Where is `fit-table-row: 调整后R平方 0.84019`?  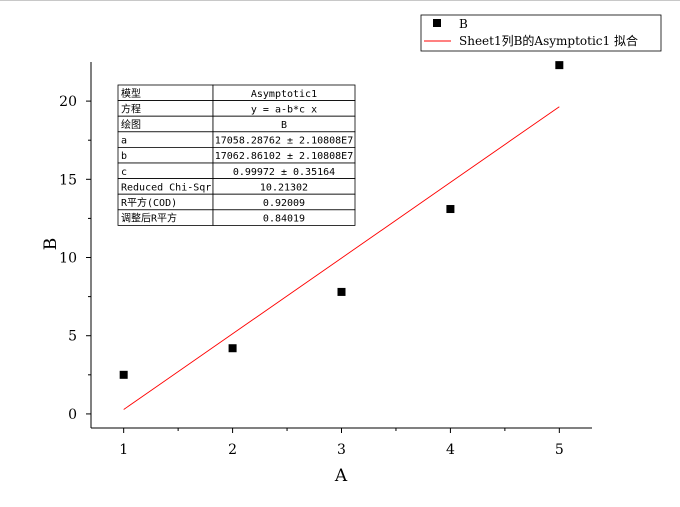 fit-table-row: 调整后R平方 0.84019 is located at coordinates (236, 217).